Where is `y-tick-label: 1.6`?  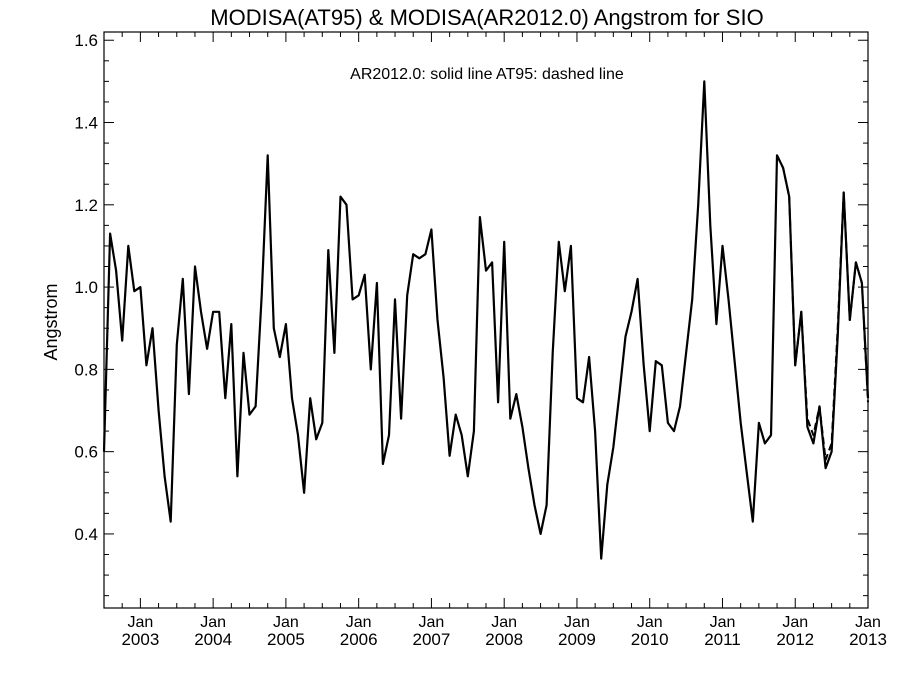
y-tick-label: 1.6 is located at coordinates (86, 40).